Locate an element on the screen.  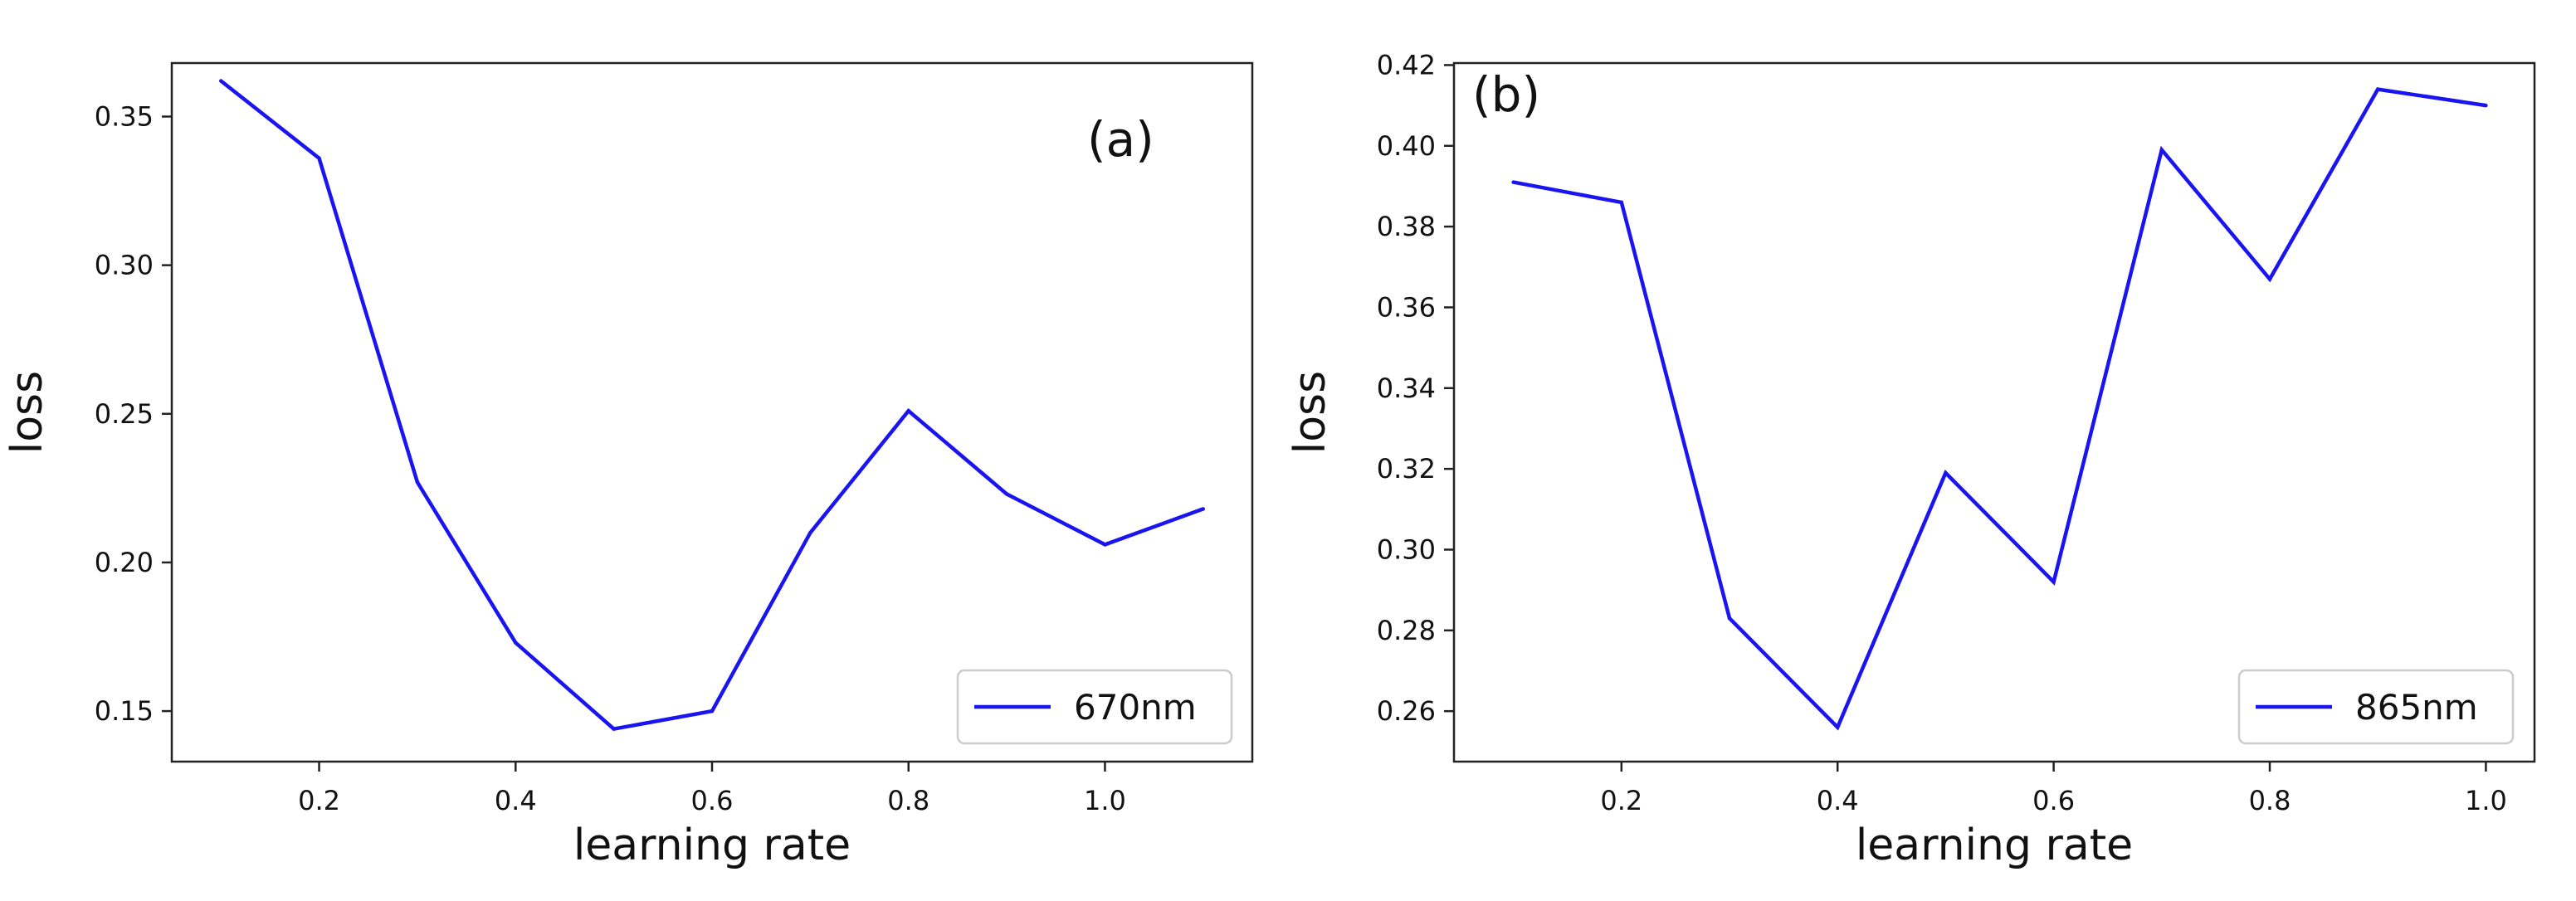
panel-label: (a) is located at coordinates (1120, 139).